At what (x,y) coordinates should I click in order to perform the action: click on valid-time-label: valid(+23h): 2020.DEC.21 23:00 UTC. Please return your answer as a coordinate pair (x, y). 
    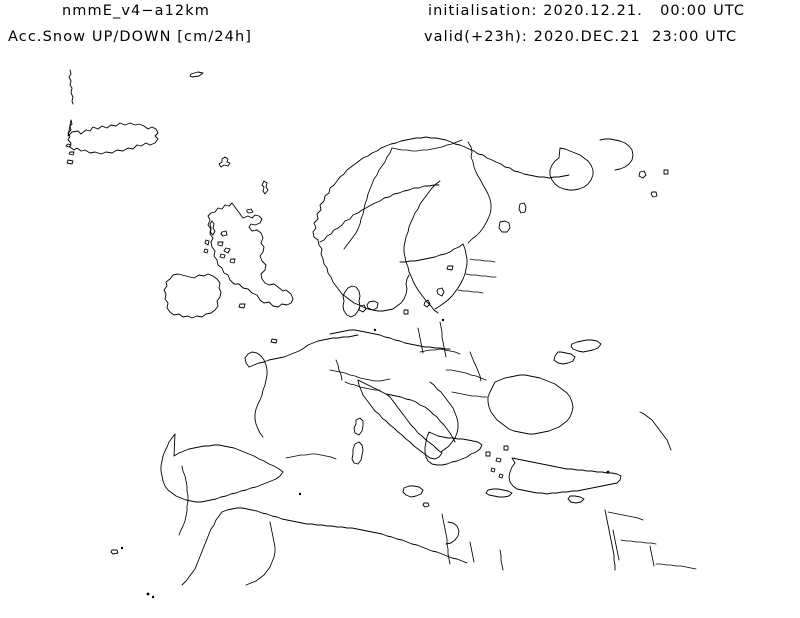
    Looking at the image, I should click on (581, 37).